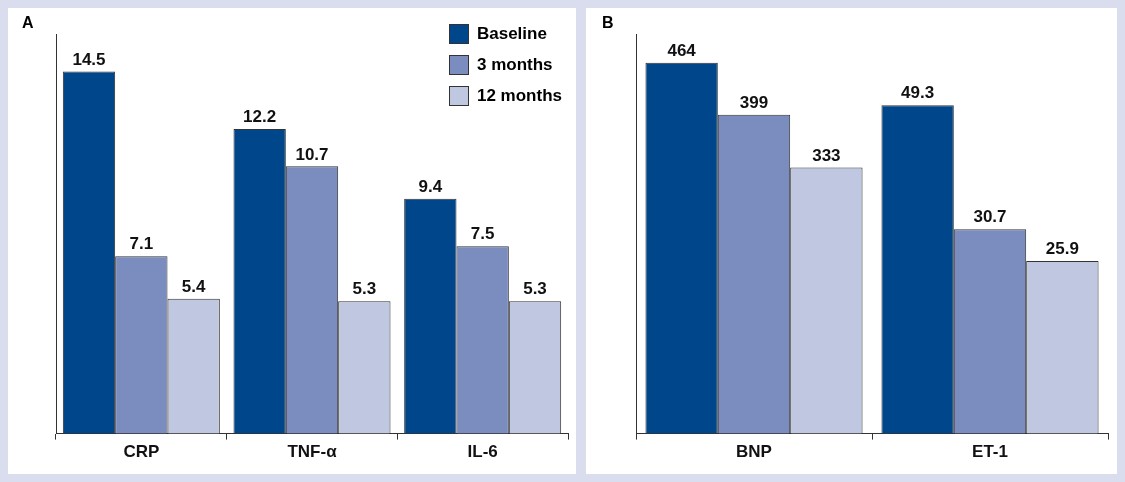  Describe the element at coordinates (990, 452) in the screenshot. I see `x-tick-label: ET-1` at that location.